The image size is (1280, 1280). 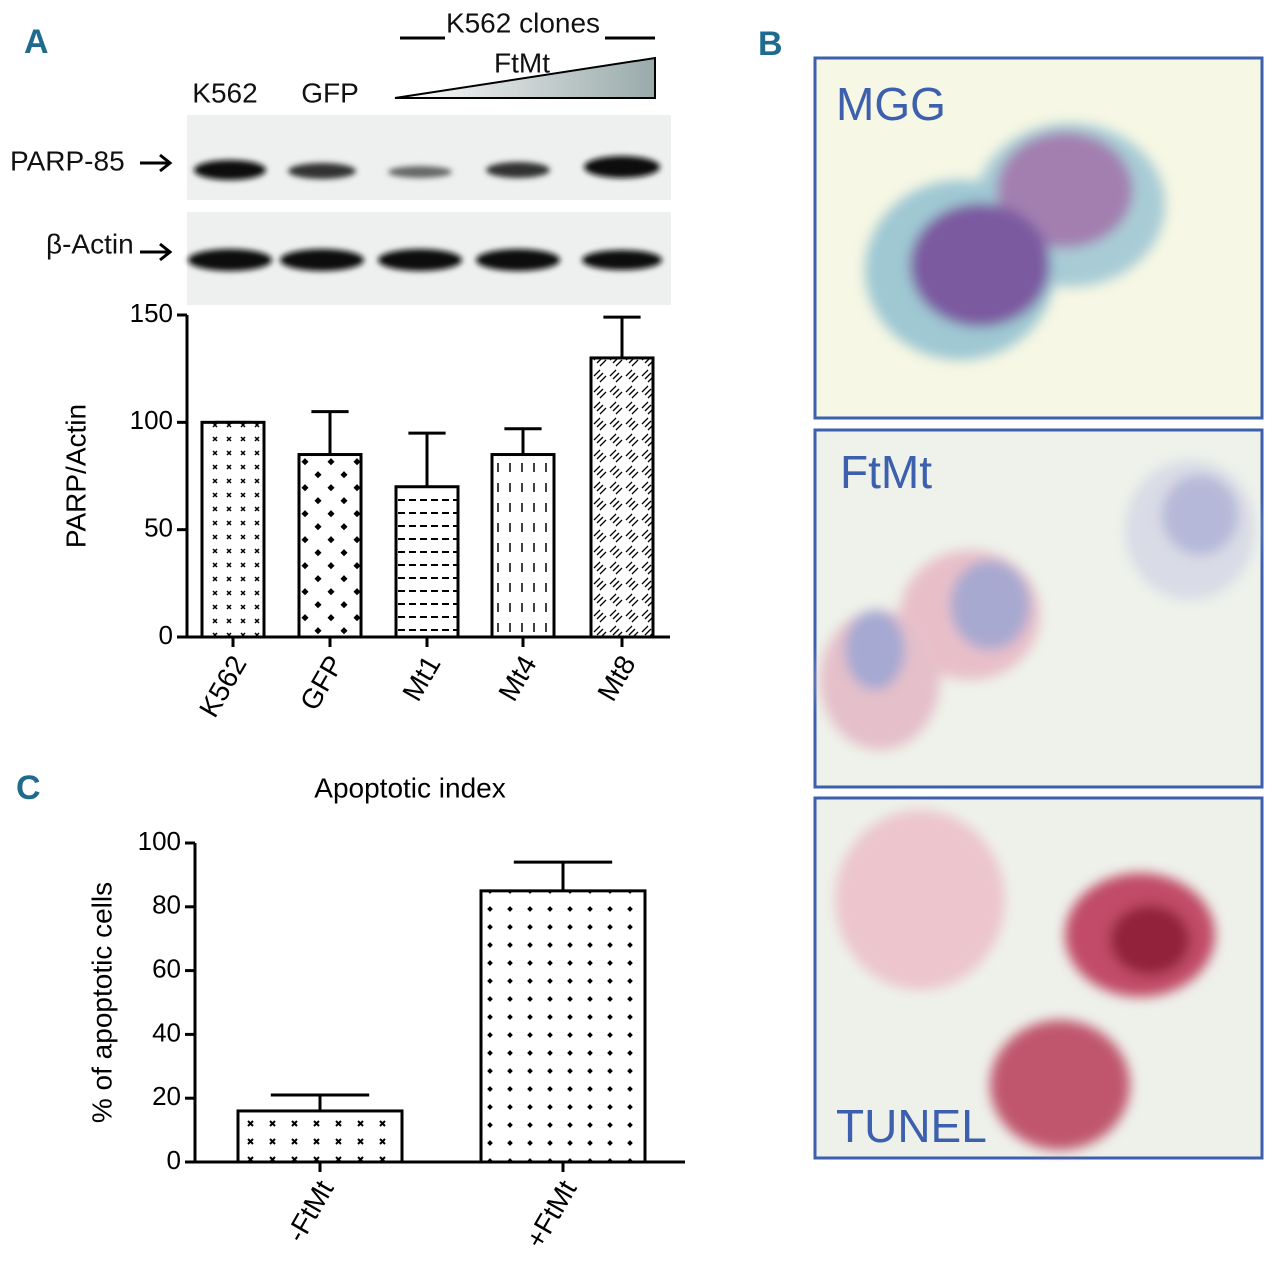 What do you see at coordinates (770, 44) in the screenshot?
I see `panel-label: B` at bounding box center [770, 44].